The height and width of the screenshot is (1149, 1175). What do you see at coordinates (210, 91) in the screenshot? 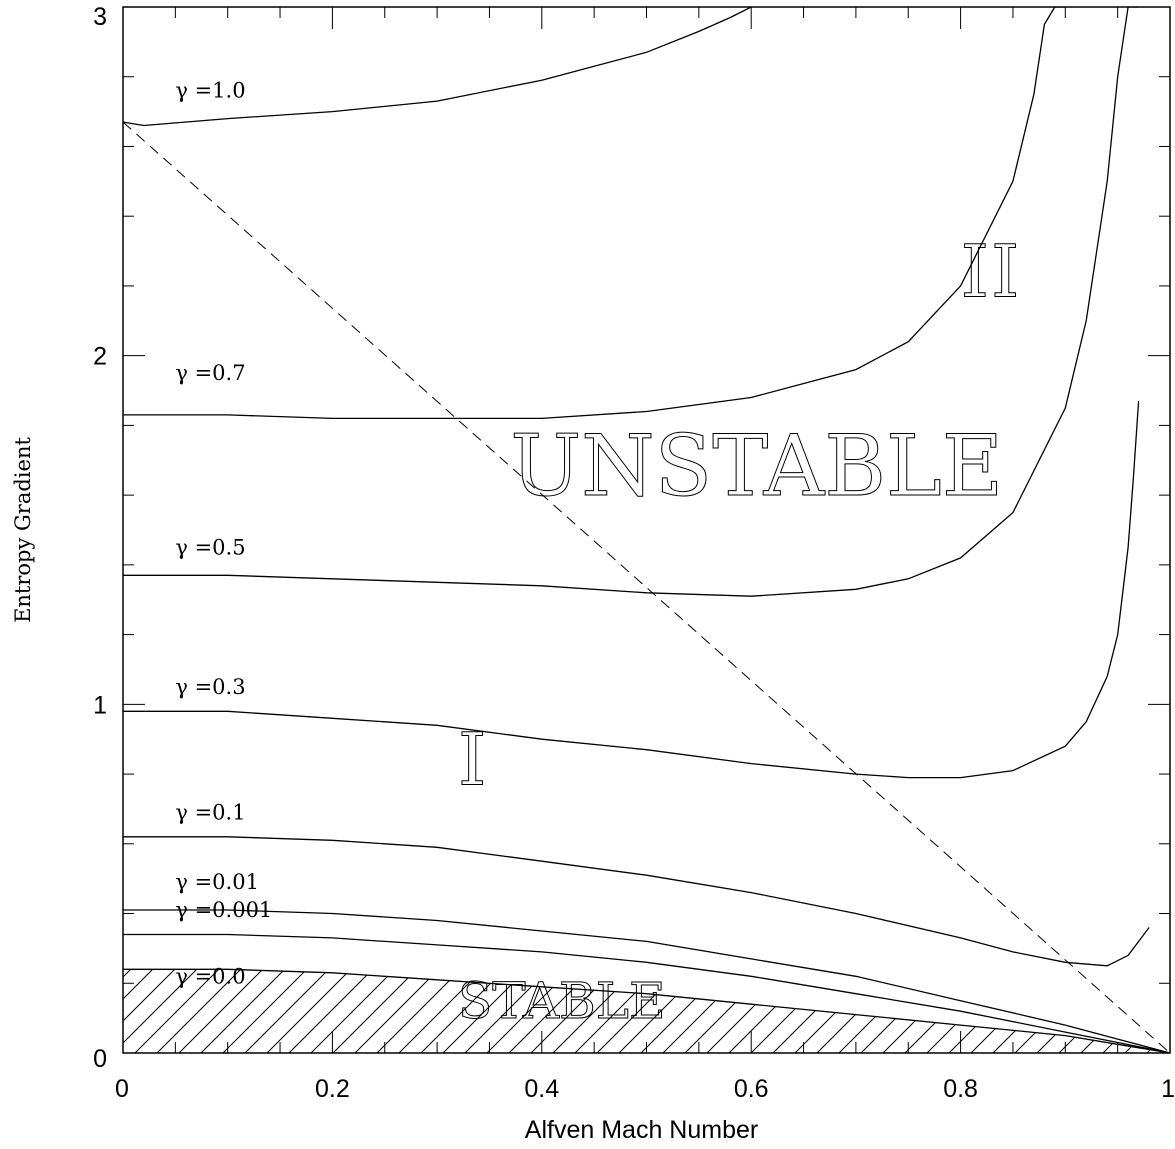
I see `series-label-0: γ =1.0` at bounding box center [210, 91].